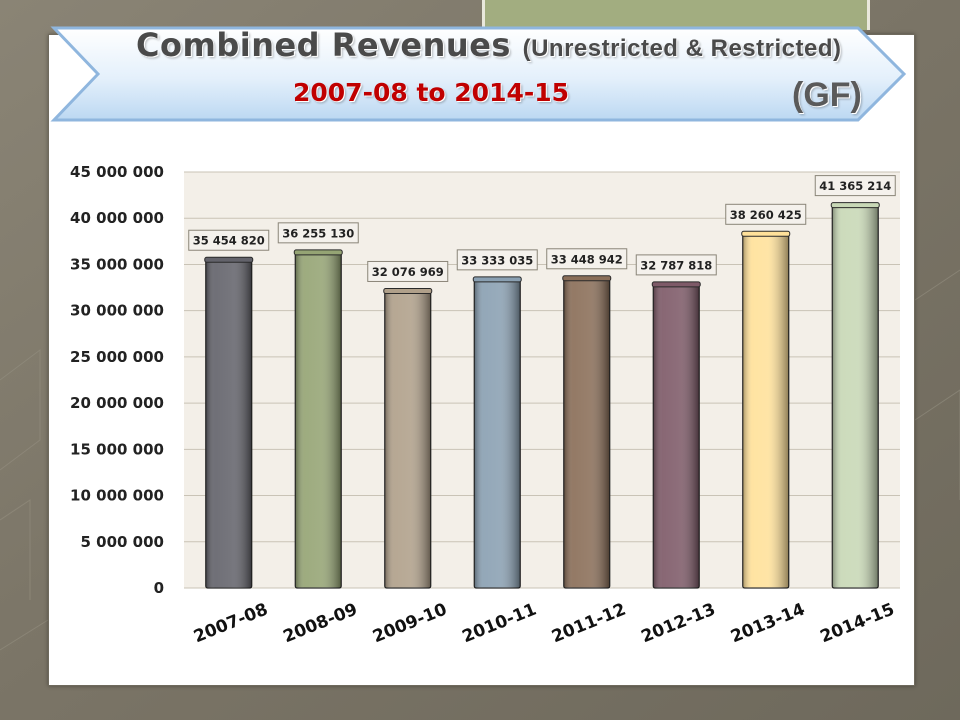 This screenshot has width=960, height=720. What do you see at coordinates (117, 264) in the screenshot?
I see `y-tick-label: 35 000 000` at bounding box center [117, 264].